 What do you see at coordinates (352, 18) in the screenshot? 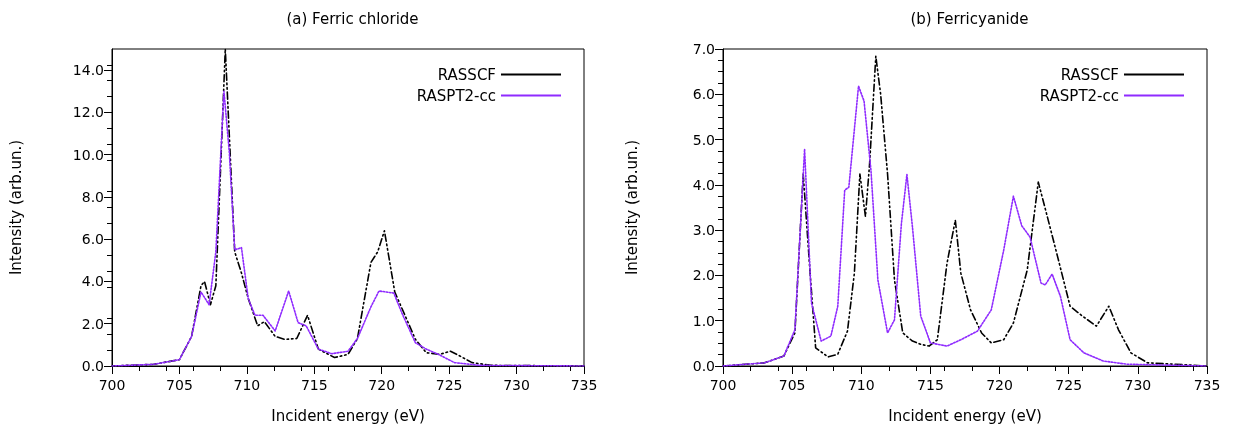
I see `chart-title: (a) Ferric chloride` at bounding box center [352, 18].